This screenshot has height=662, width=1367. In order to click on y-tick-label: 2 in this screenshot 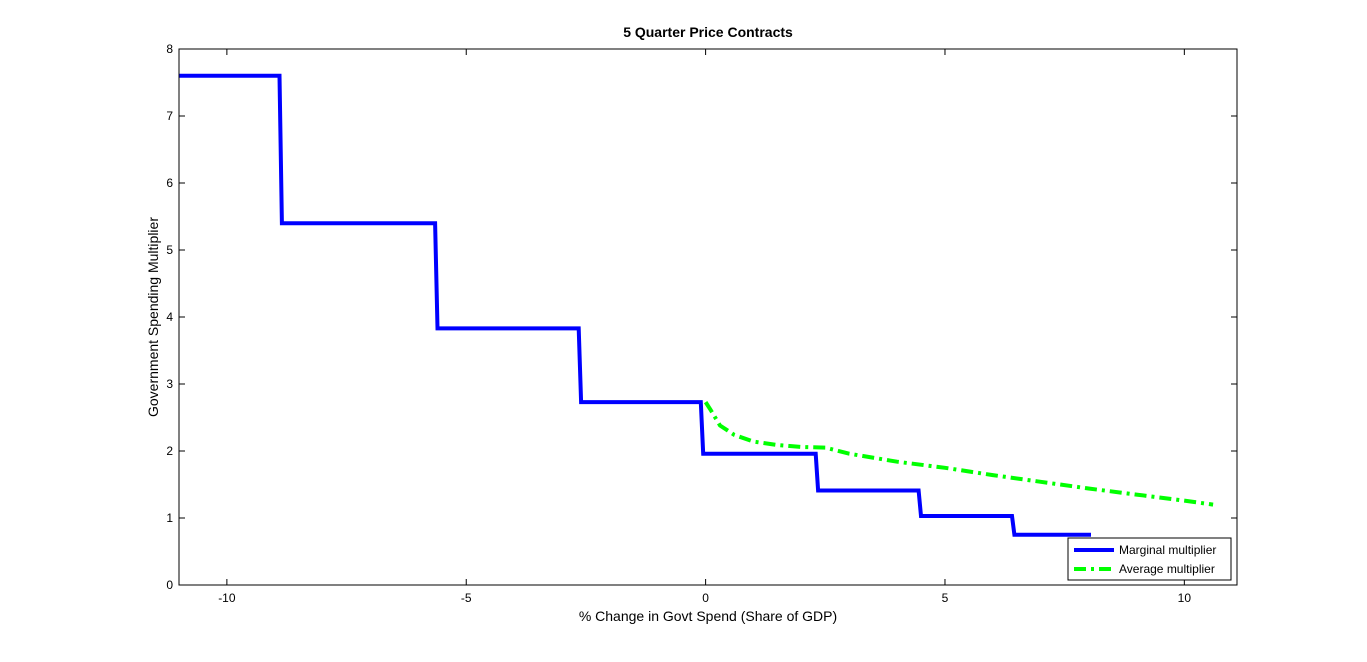, I will do `click(169, 451)`.